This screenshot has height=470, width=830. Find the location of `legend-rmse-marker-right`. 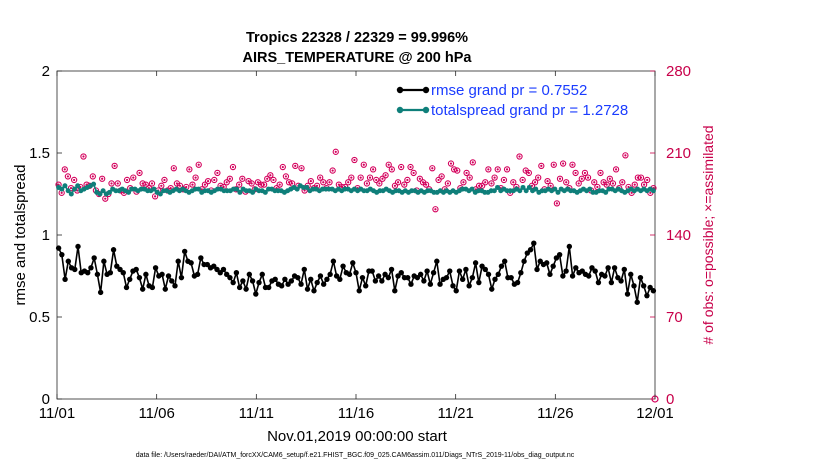

legend-rmse-marker-right is located at coordinates (426, 90).